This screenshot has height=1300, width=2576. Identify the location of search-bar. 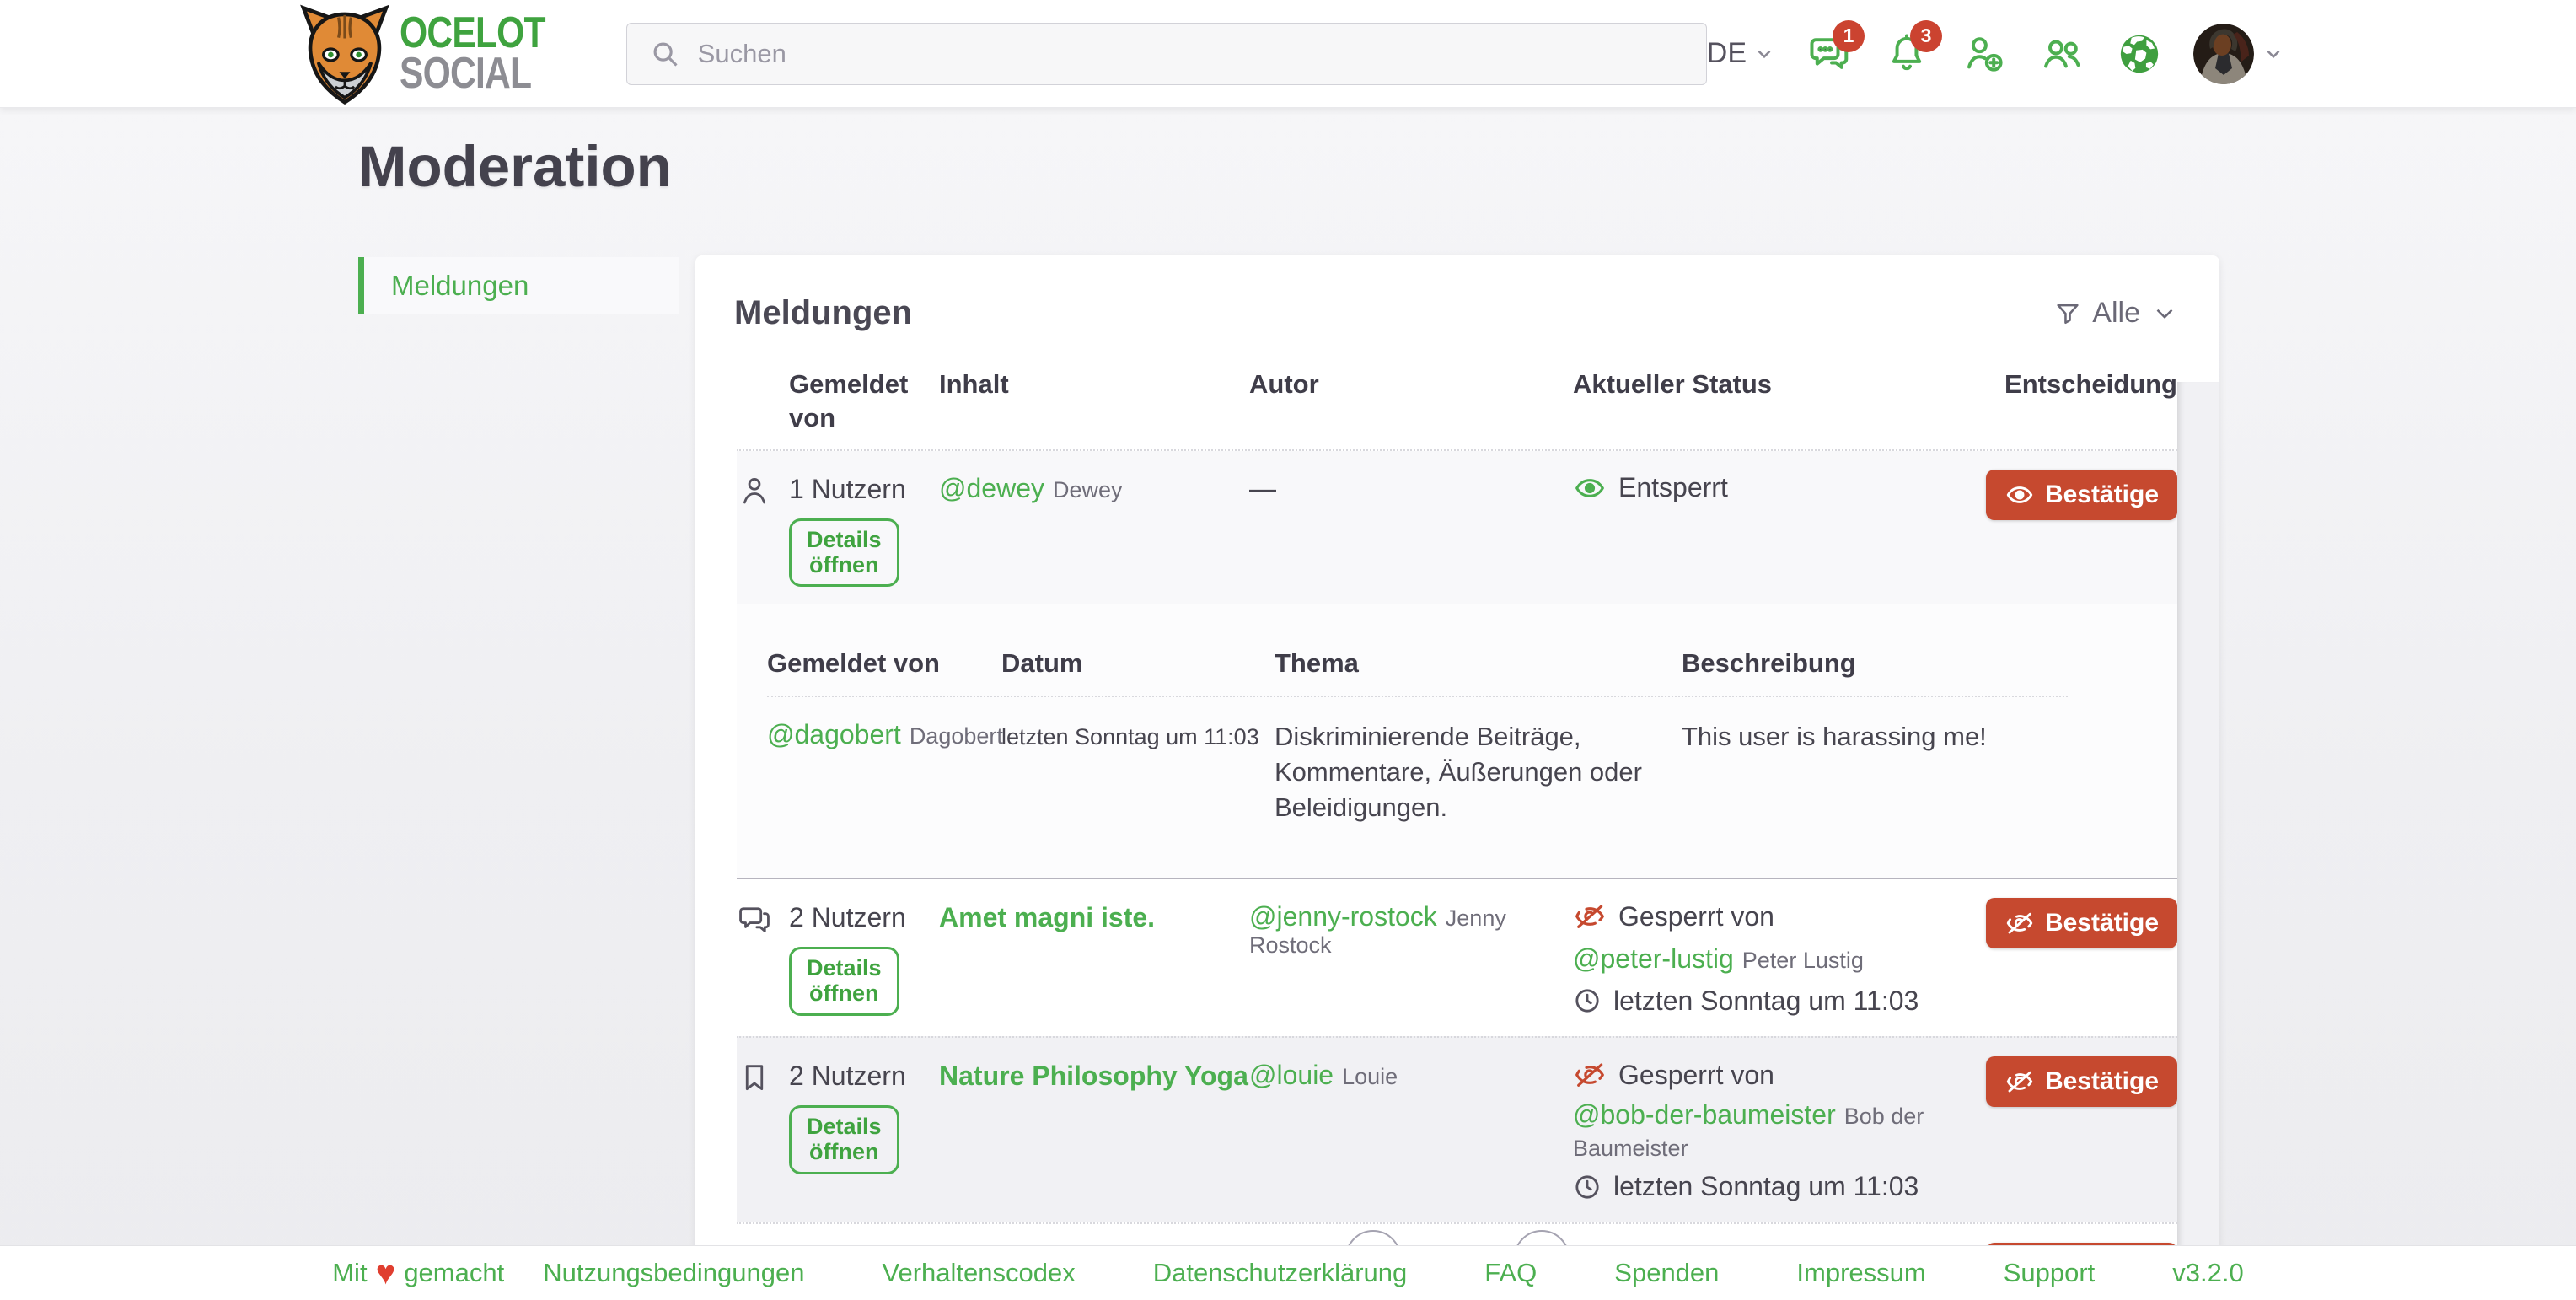
(1166, 53).